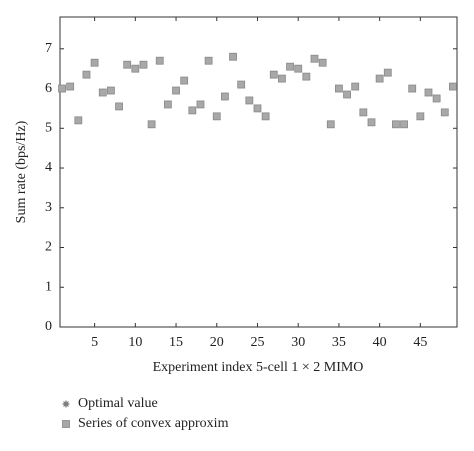  Describe the element at coordinates (135, 342) in the screenshot. I see `x-tick-label: 10` at that location.